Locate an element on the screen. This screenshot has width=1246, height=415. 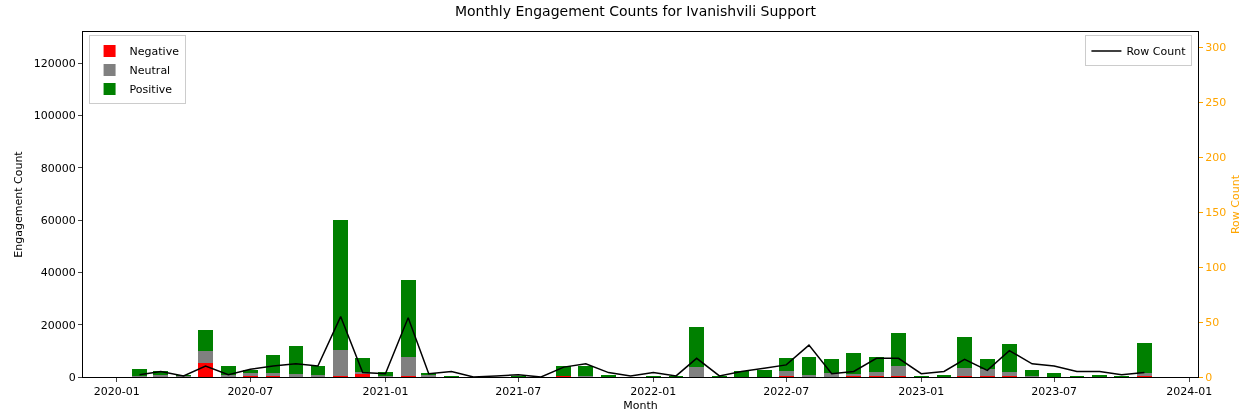
x-tick-label: 2020-07 is located at coordinates (250, 392).